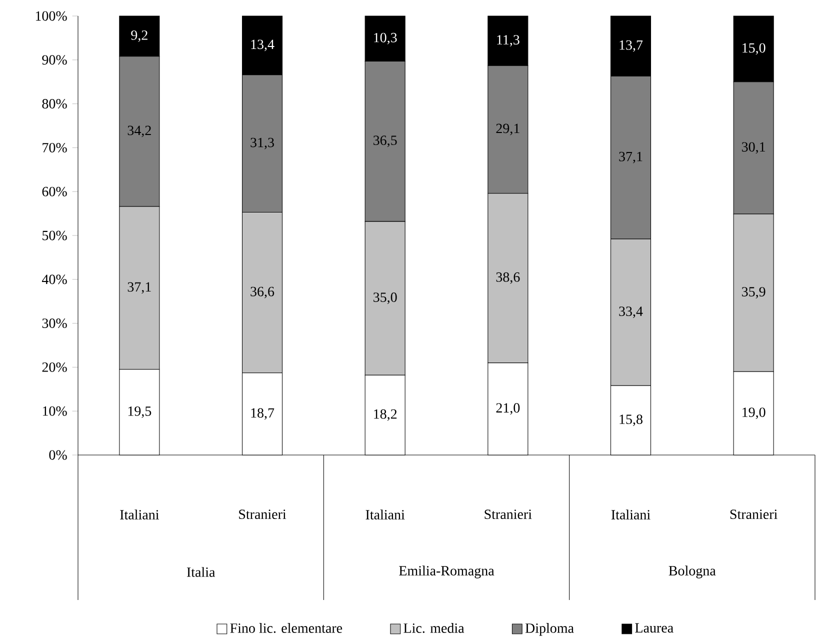 Image resolution: width=818 pixels, height=642 pixels. What do you see at coordinates (262, 414) in the screenshot?
I see `data-label: 18,7` at bounding box center [262, 414].